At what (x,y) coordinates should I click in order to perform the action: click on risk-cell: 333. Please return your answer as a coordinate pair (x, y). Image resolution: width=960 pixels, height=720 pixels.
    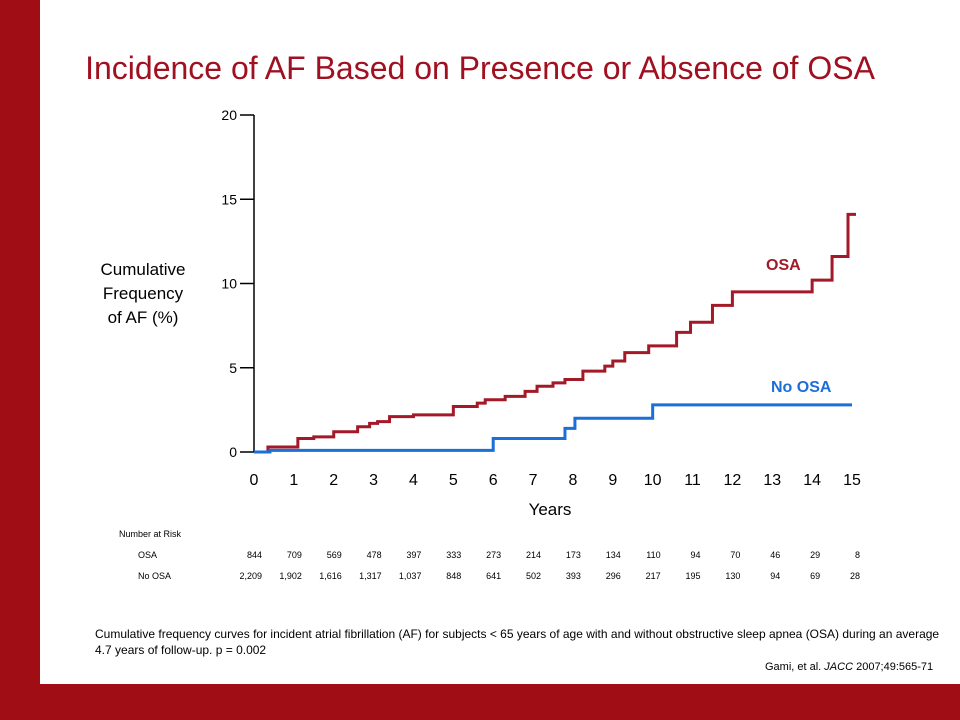
    Looking at the image, I should click on (454, 555).